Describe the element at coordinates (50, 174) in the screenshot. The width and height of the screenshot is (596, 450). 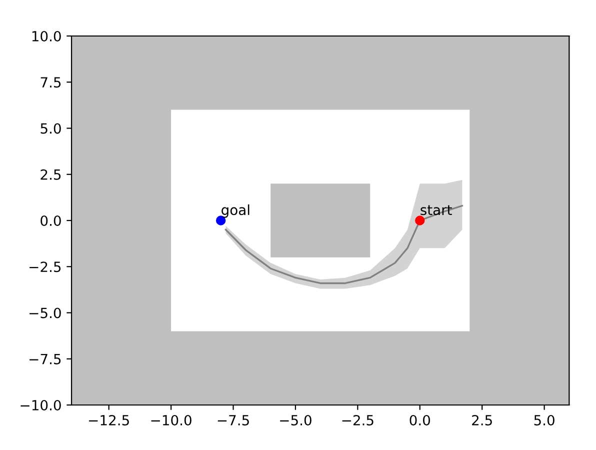
I see `y-tick-label: 2.5` at that location.